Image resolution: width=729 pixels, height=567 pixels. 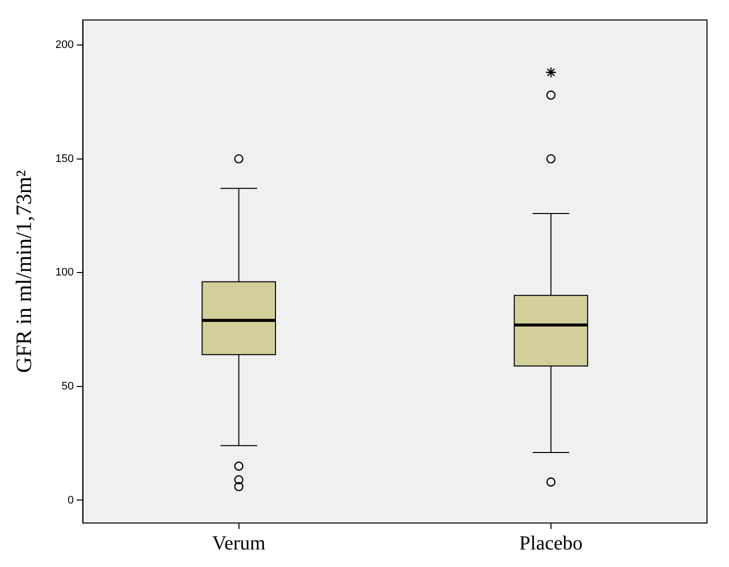 What do you see at coordinates (239, 543) in the screenshot?
I see `x-tick-label: Verum` at bounding box center [239, 543].